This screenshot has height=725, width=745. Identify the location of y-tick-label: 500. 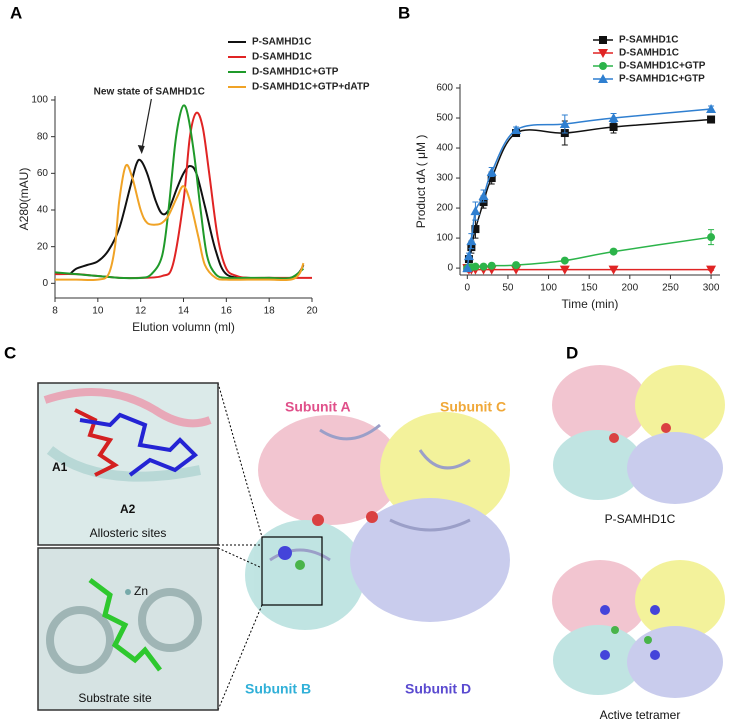
(444, 118).